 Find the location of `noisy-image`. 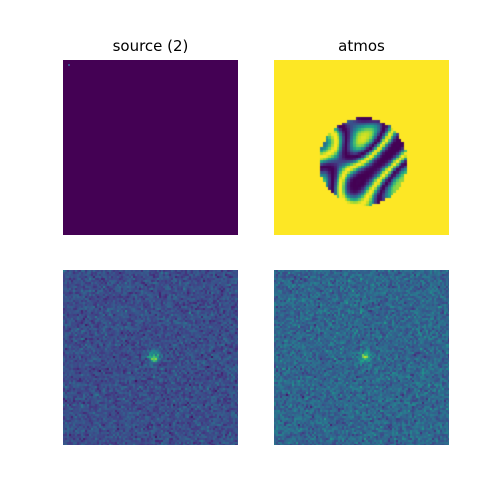

noisy-image is located at coordinates (361, 357).